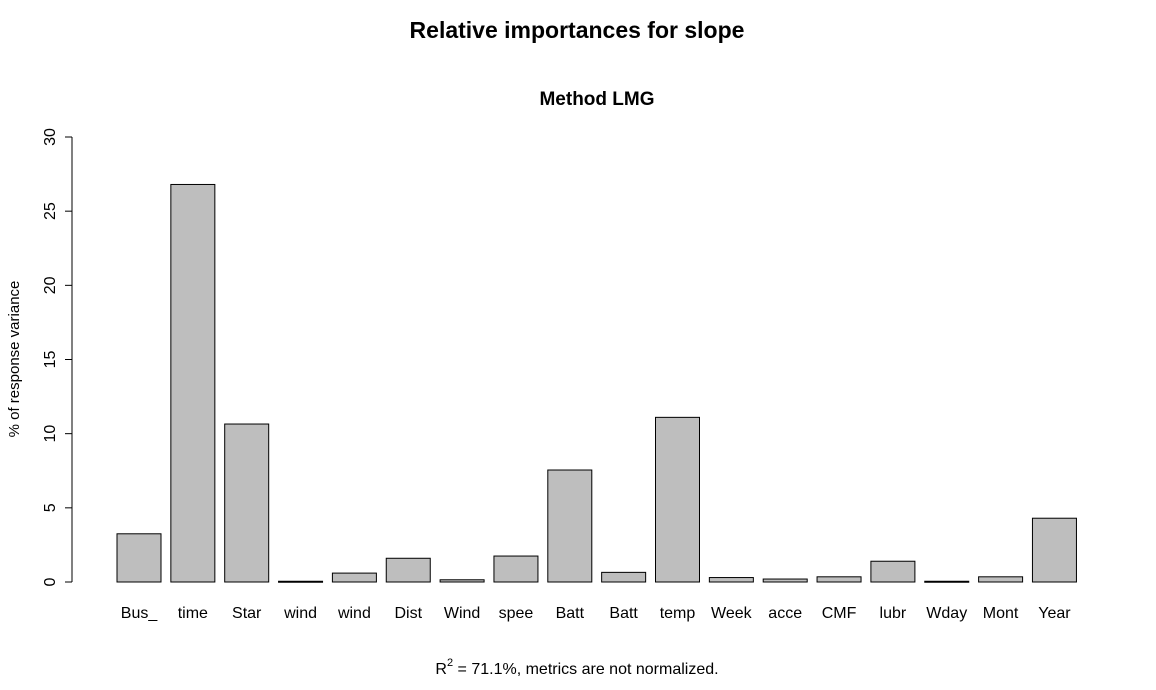 This screenshot has height=690, width=1156. I want to click on x-tick-label: spee, so click(516, 613).